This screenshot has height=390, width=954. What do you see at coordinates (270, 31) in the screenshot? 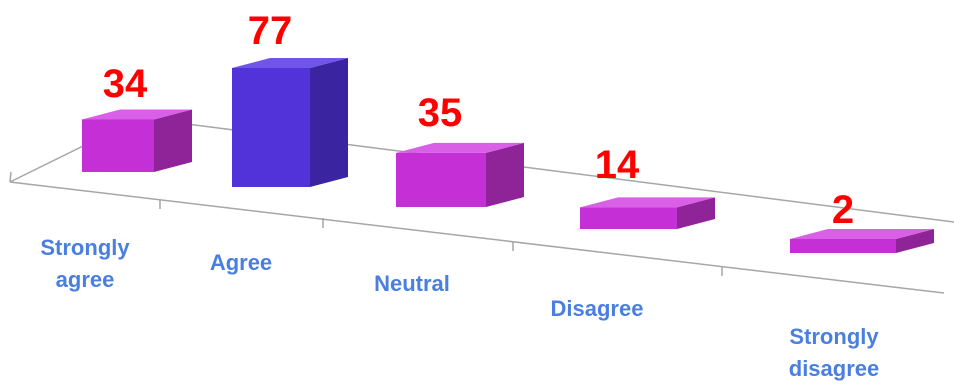
I see `value-label-agree: 77` at bounding box center [270, 31].